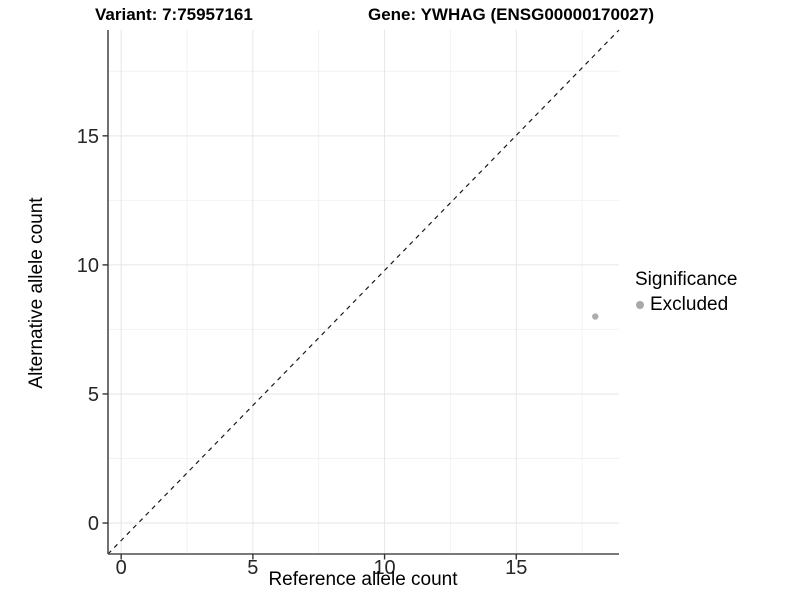 The image size is (800, 600). What do you see at coordinates (640, 305) in the screenshot?
I see `excluded-point-icon` at bounding box center [640, 305].